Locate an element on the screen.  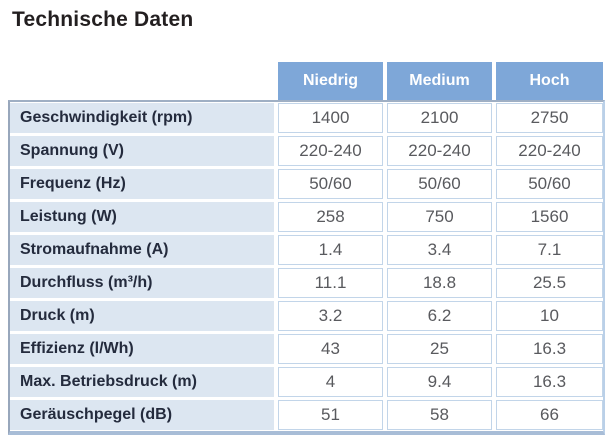
cell-value: 7.1 is located at coordinates (549, 250).